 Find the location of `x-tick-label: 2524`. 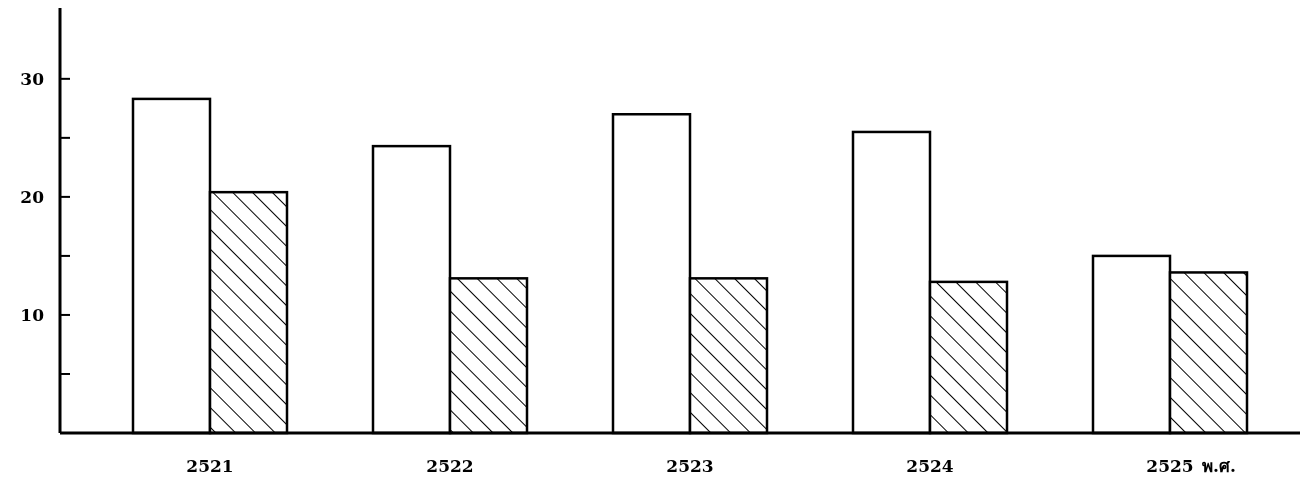

x-tick-label: 2524 is located at coordinates (930, 466).